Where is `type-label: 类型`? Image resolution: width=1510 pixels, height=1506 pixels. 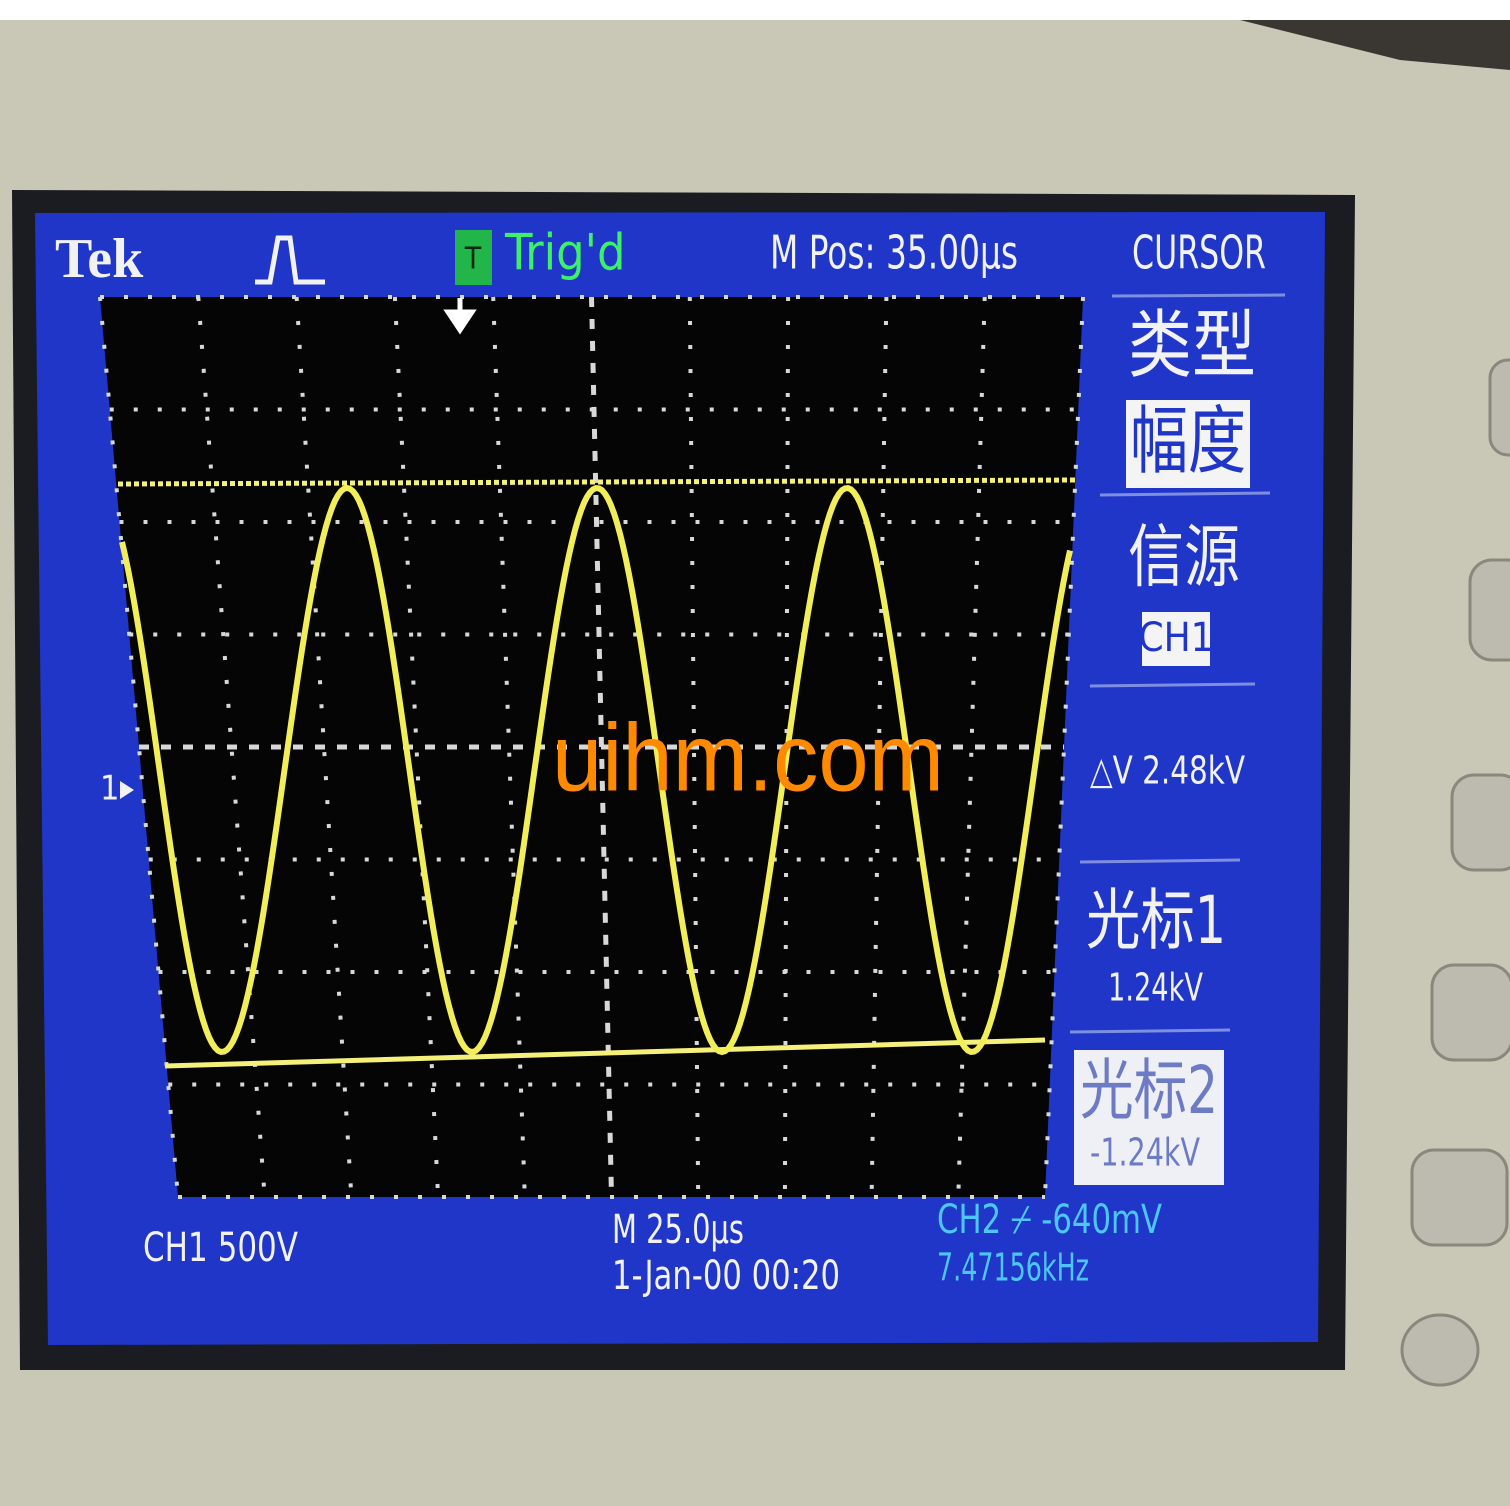 type-label: 类型 is located at coordinates (1192, 346).